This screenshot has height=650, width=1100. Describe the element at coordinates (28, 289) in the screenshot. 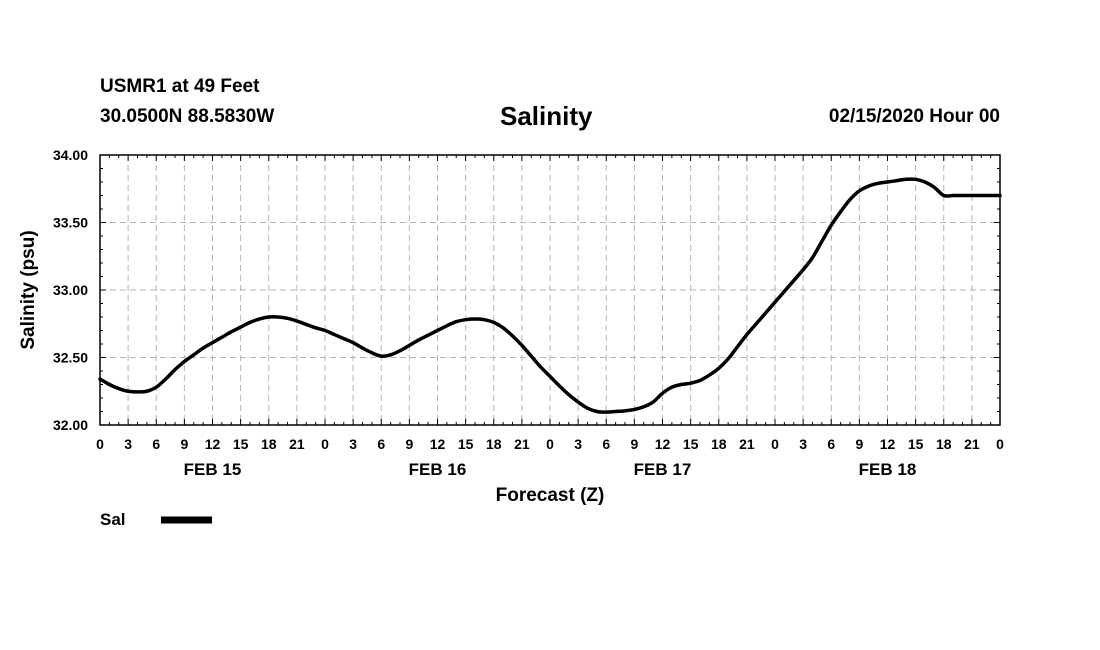

I see `y-axis-label: Salinity (psu)` at that location.